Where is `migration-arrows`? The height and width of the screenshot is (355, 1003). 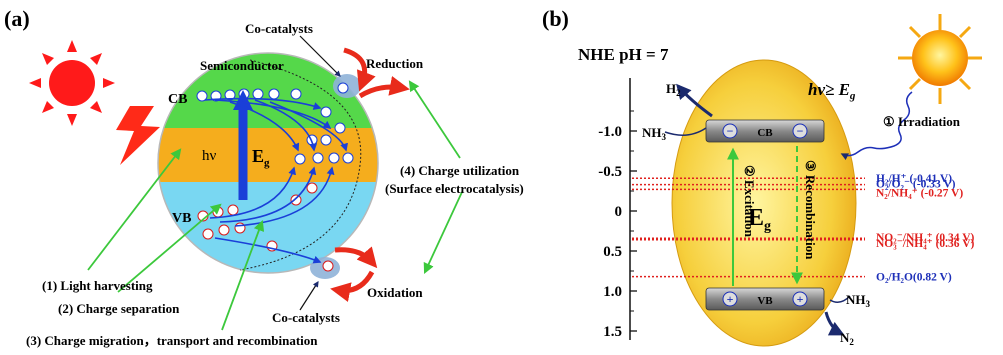 migration-arrows is located at coordinates (276, 180).